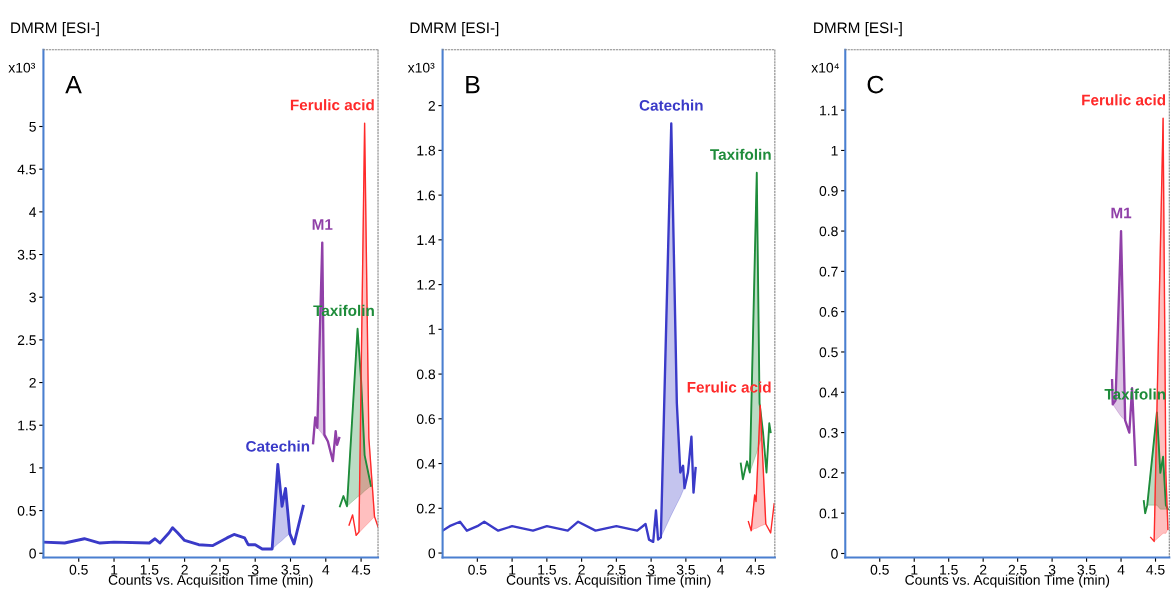 Image resolution: width=1174 pixels, height=606 pixels. Describe the element at coordinates (828, 271) in the screenshot. I see `y-tick-label: 0.7` at that location.